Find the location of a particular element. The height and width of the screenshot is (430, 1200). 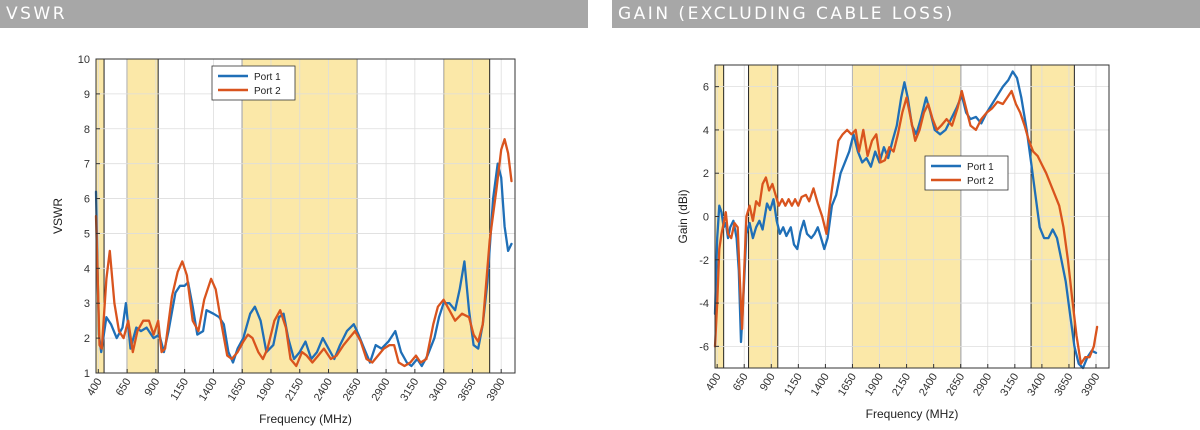

gain-xtick-label: 3400 is located at coordinates (1036, 384).